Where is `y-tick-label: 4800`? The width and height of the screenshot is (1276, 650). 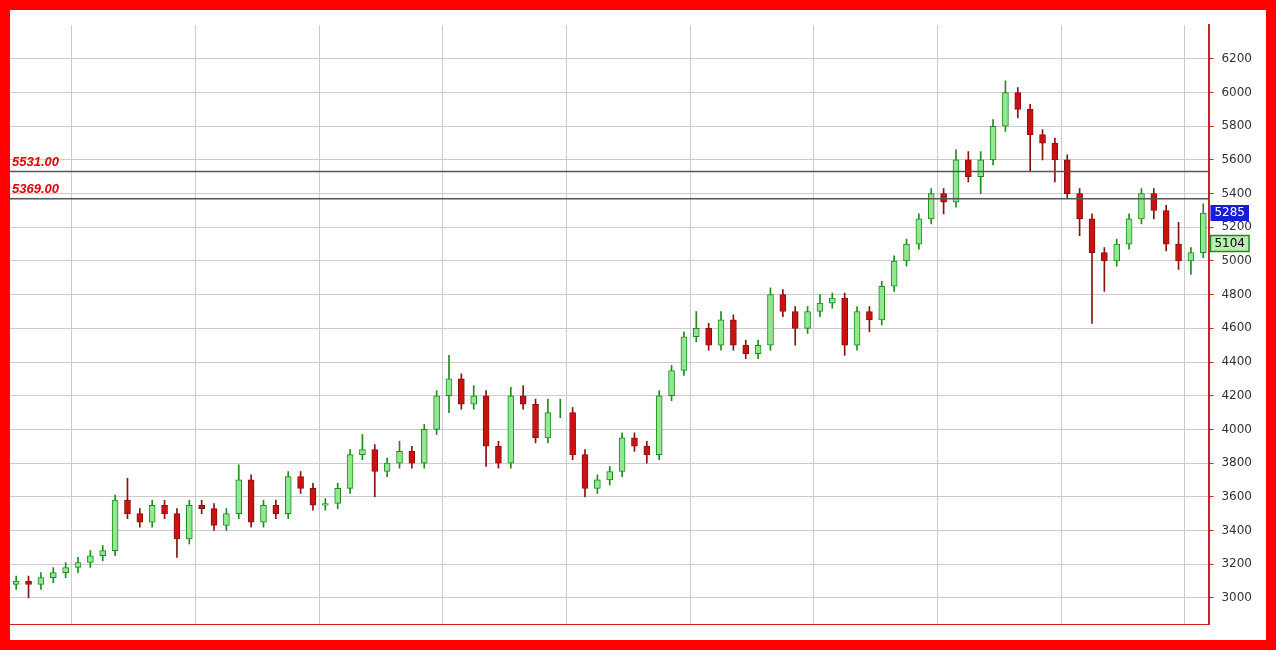 y-tick-label: 4800 is located at coordinates (1237, 293).